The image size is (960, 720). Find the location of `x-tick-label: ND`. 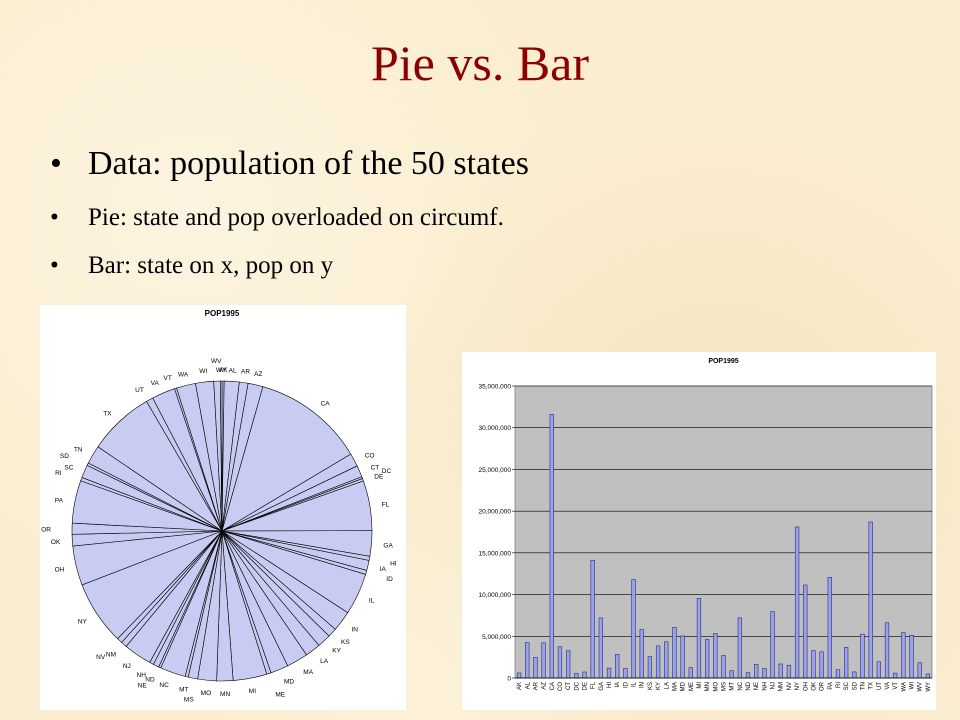

x-tick-label: ND is located at coordinates (749, 685).